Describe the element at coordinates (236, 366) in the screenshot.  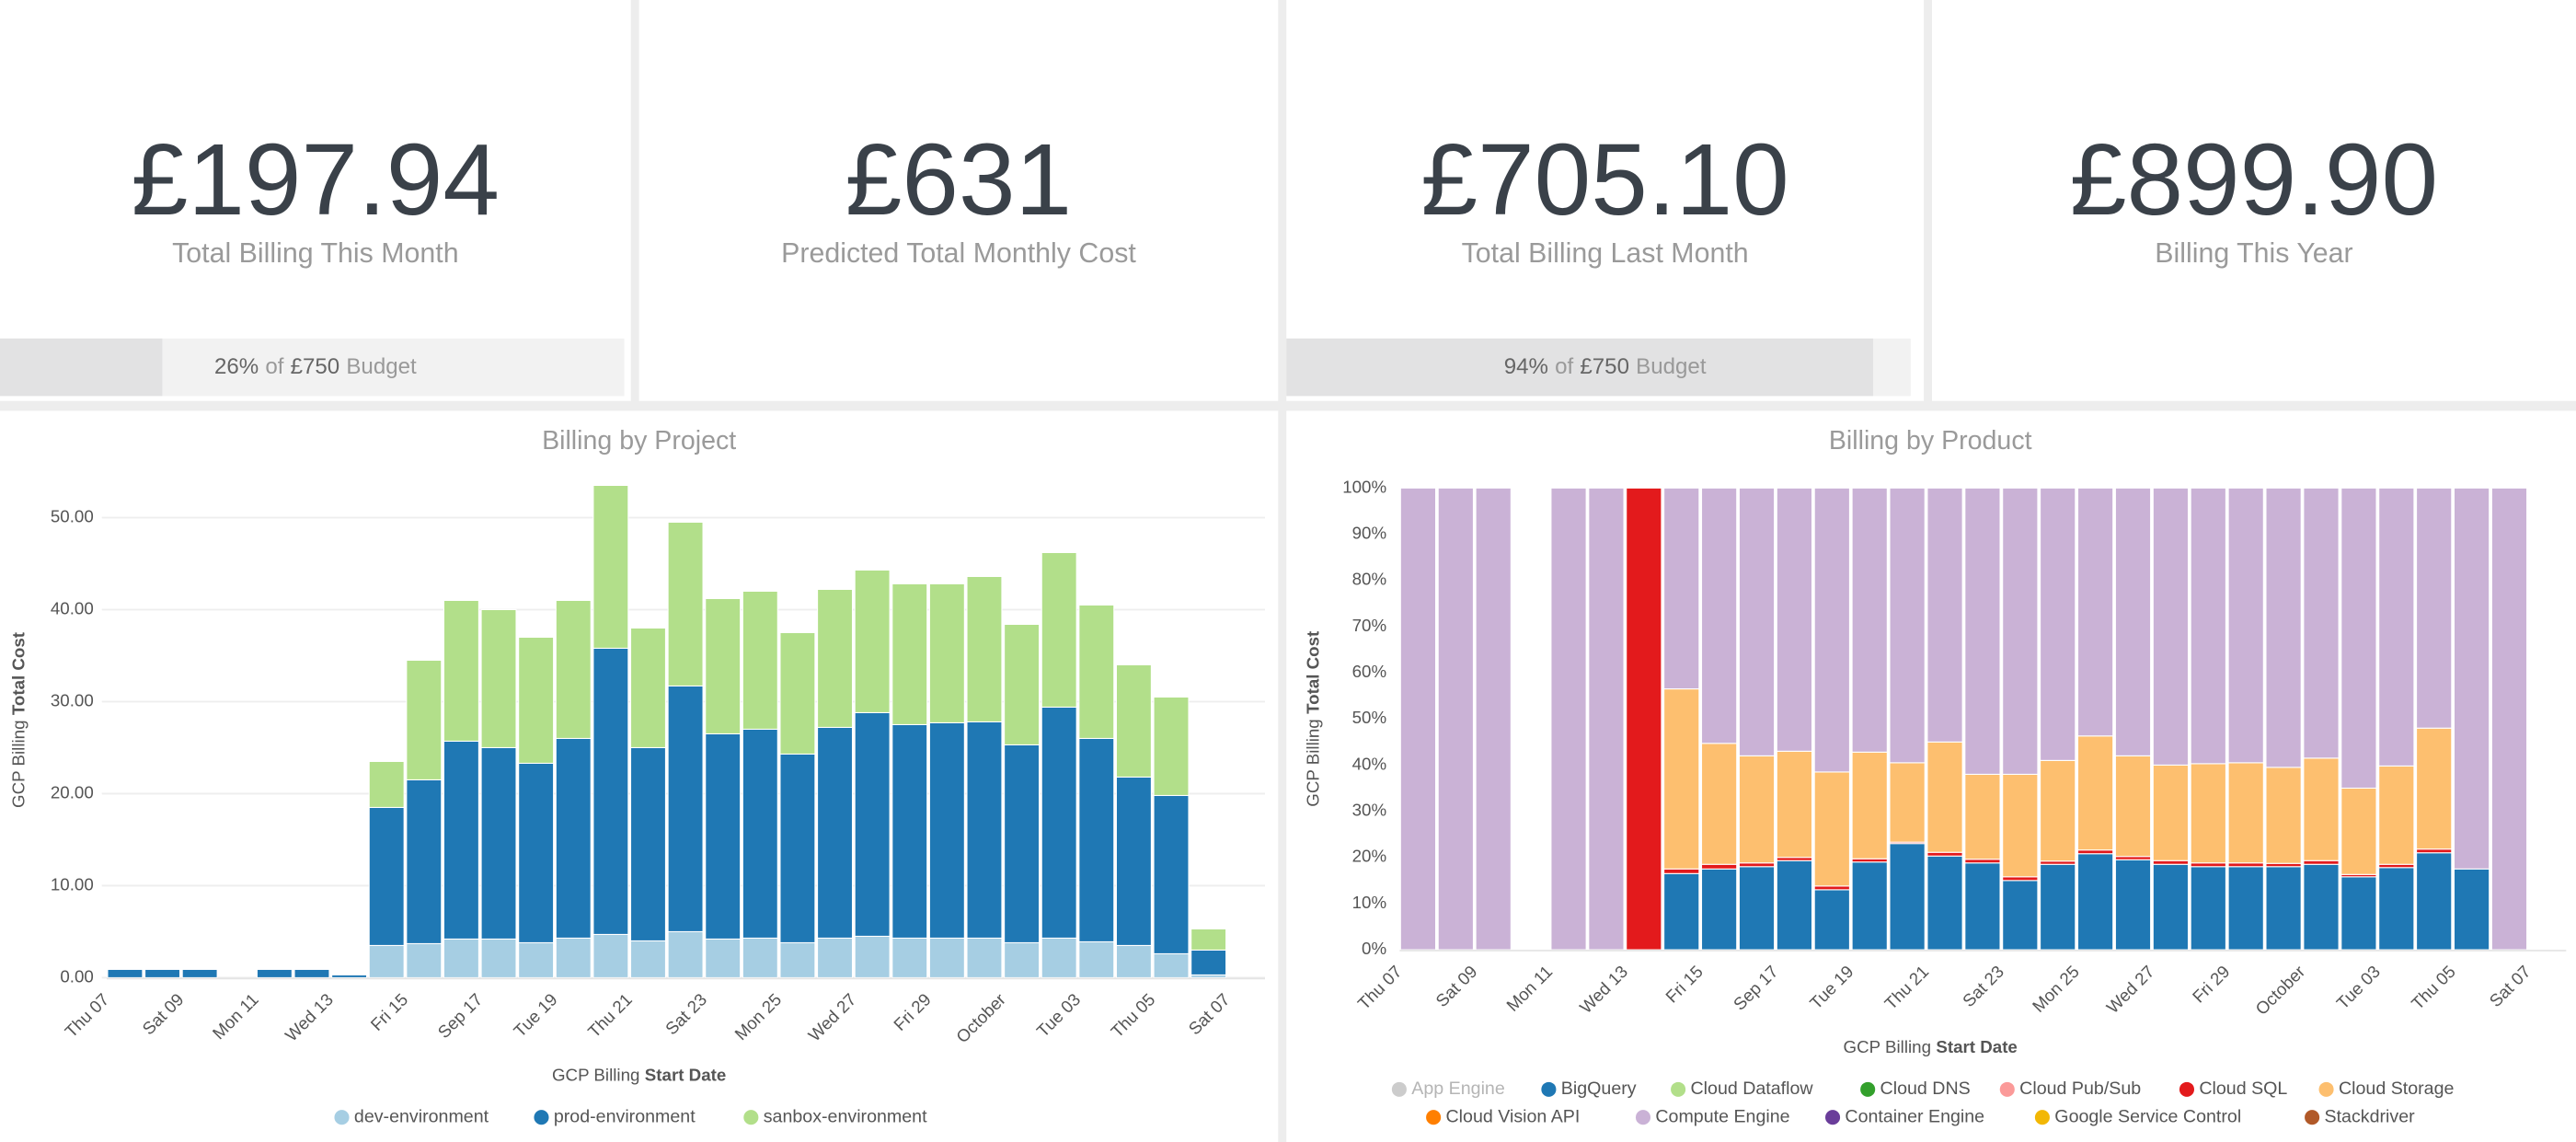
I see `budget-percent: 26%` at that location.